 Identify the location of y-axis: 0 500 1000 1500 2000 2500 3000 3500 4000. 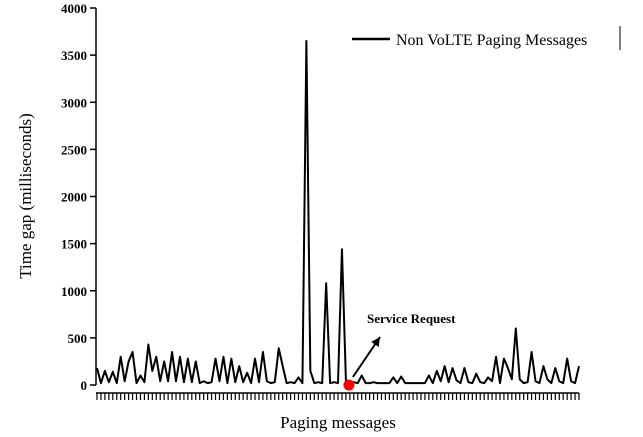
(79, 197).